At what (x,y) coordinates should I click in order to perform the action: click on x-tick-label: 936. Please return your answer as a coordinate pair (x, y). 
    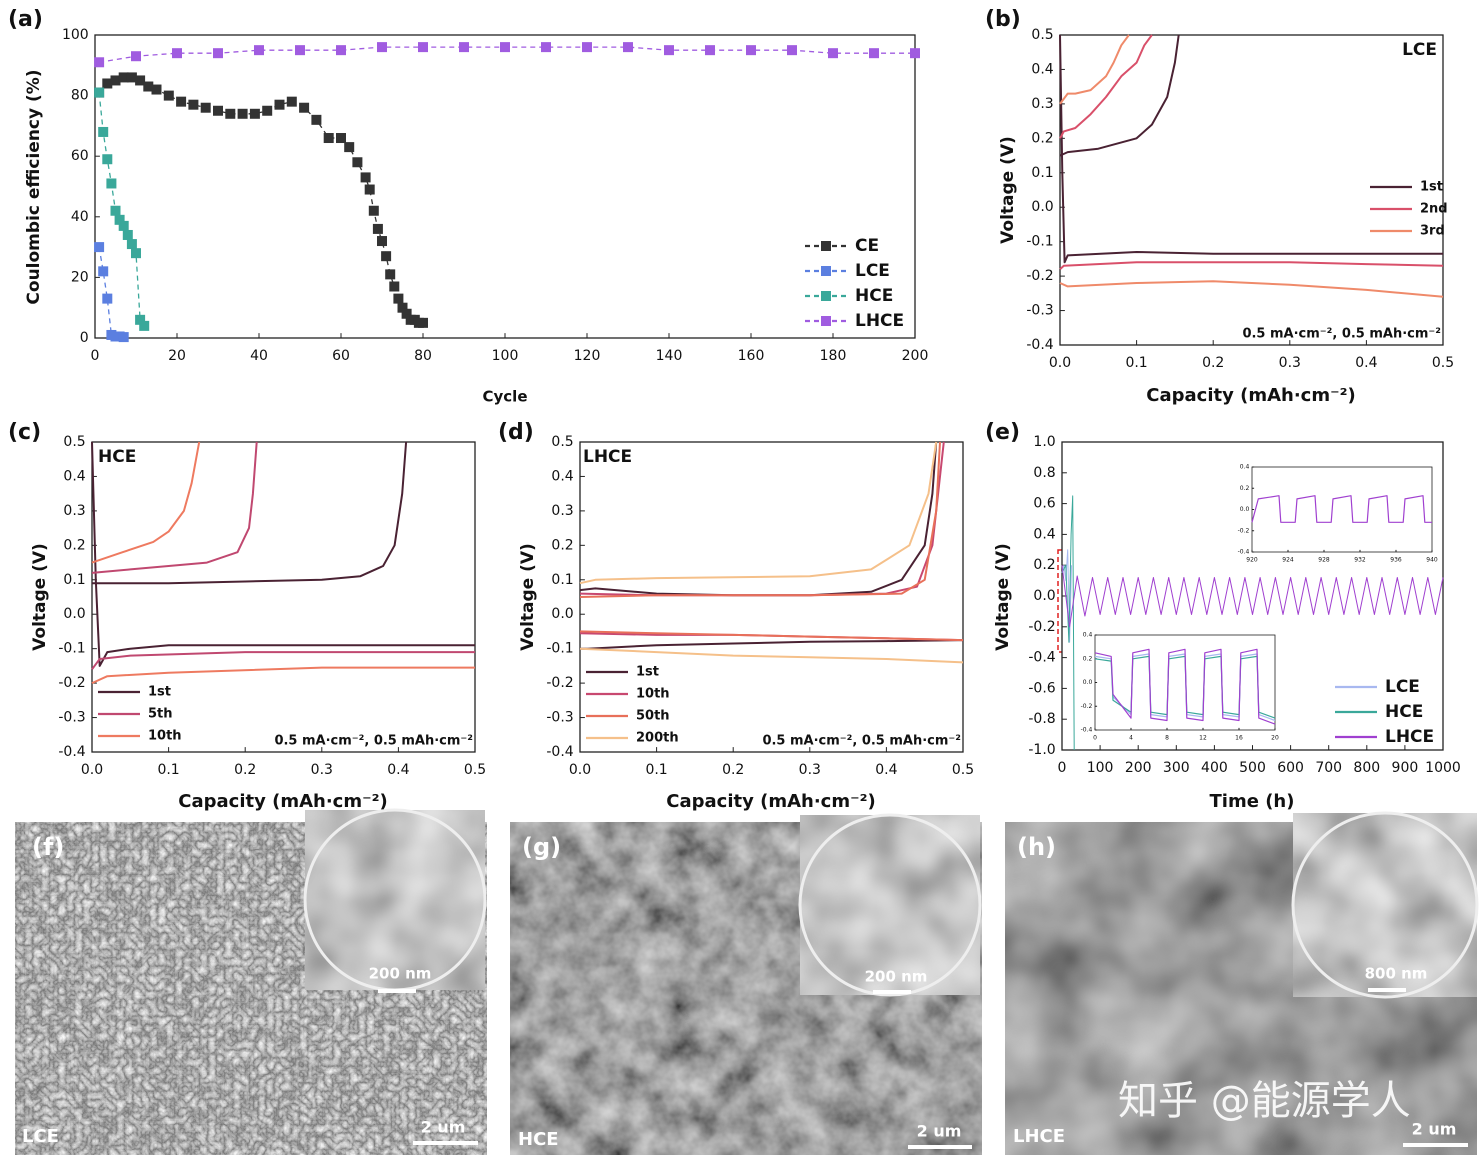
    Looking at the image, I should click on (1396, 559).